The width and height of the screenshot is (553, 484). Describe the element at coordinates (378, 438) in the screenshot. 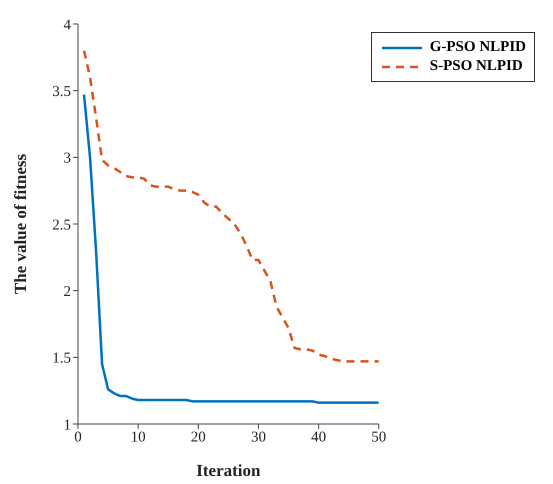

I see `x-tick-label: 50` at that location.